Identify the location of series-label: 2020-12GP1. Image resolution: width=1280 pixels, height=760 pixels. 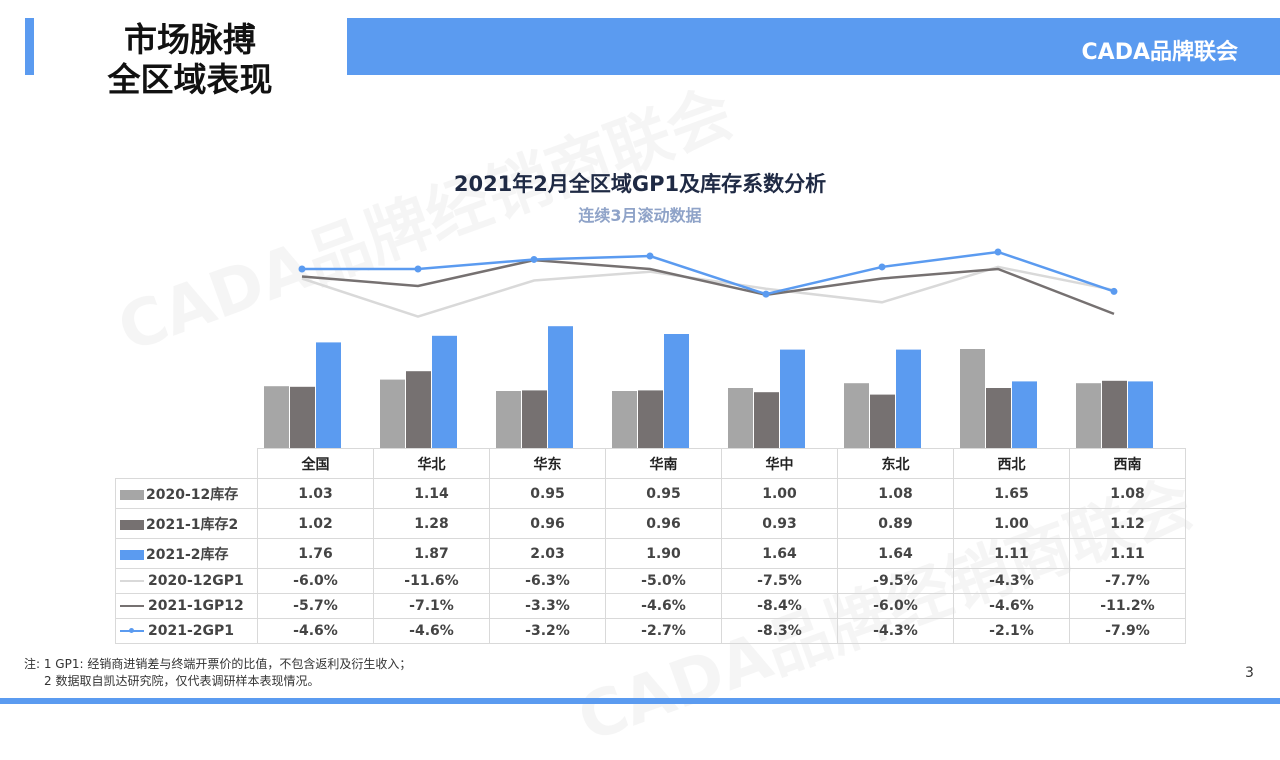
(186, 581).